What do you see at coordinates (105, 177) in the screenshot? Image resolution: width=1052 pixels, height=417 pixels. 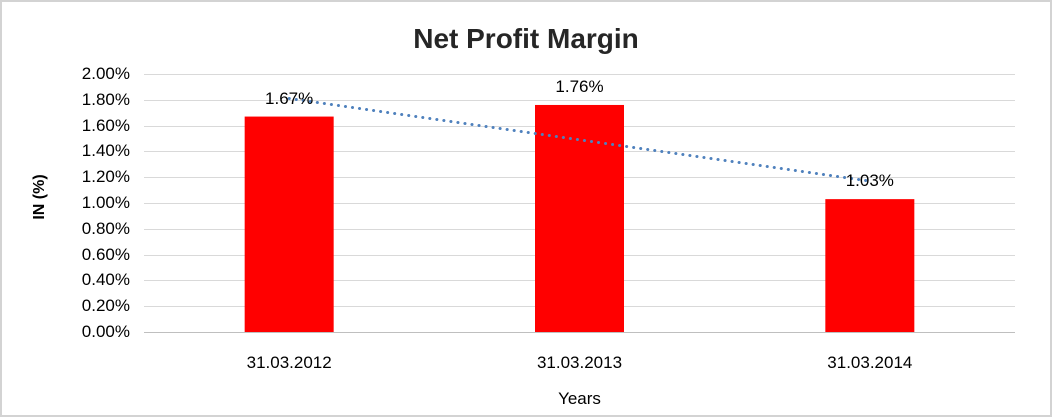 I see `y-tick-label: 1.20%` at bounding box center [105, 177].